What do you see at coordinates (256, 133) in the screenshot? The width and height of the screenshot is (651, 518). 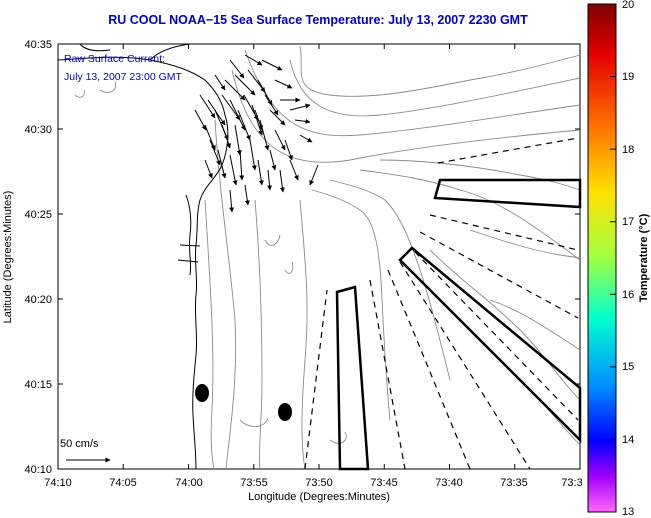 I see `surface-current-vectors` at bounding box center [256, 133].